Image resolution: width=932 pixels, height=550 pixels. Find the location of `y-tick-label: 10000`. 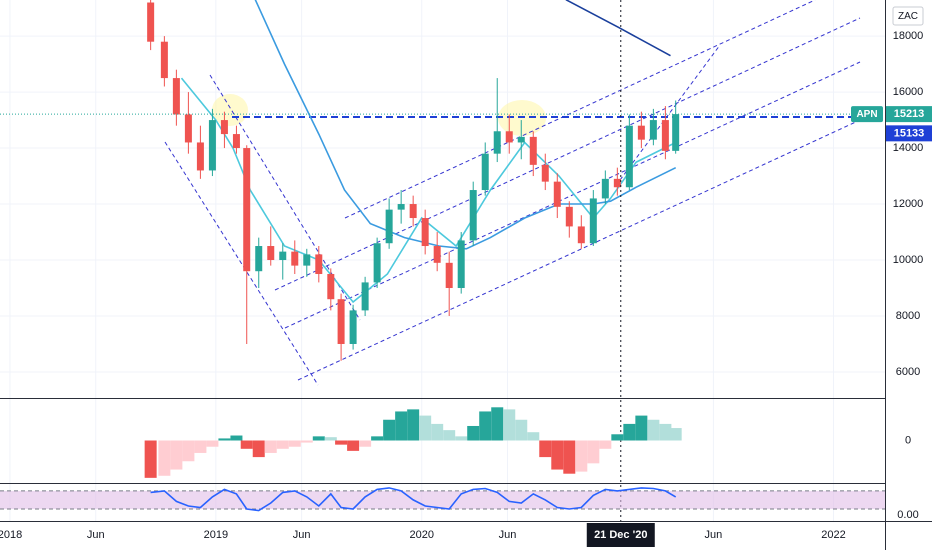

y-tick-label: 10000 is located at coordinates (908, 260).